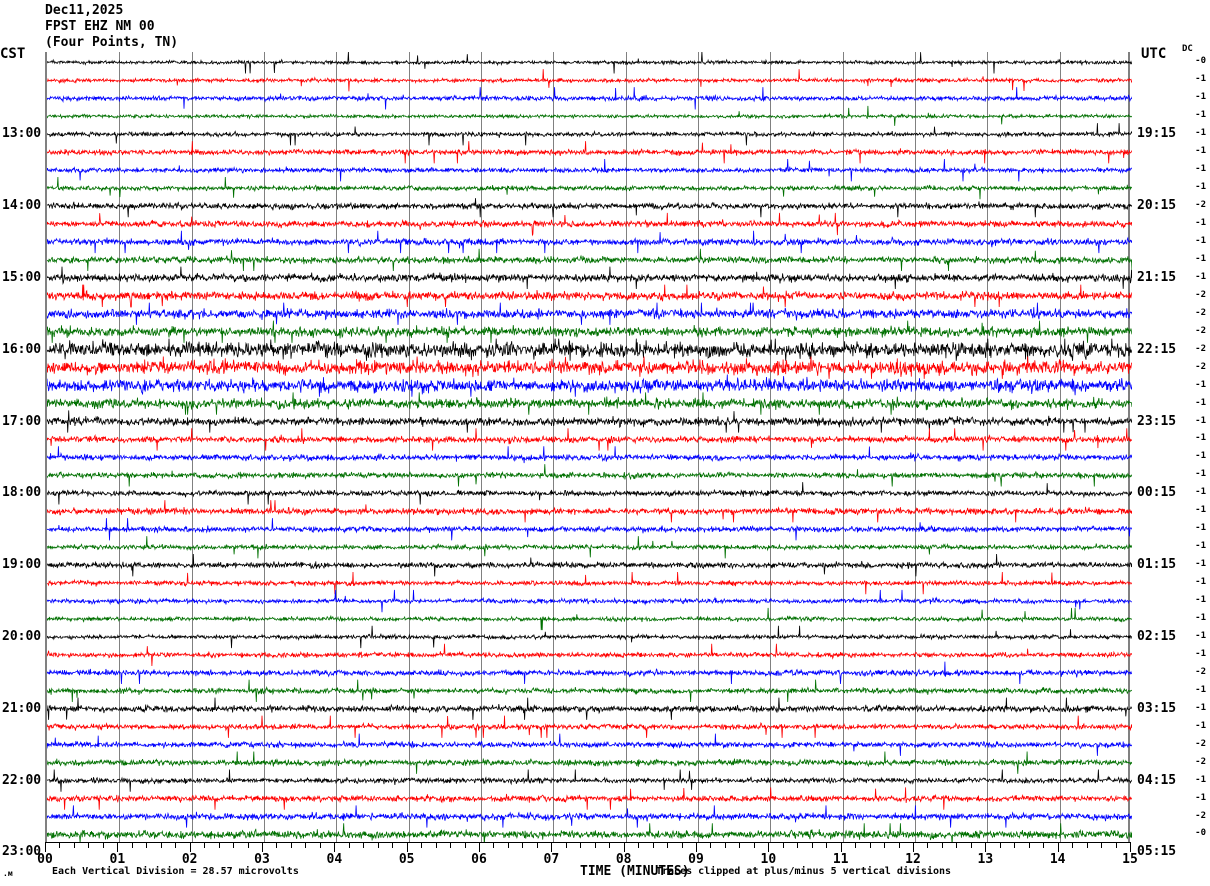  What do you see at coordinates (768, 859) in the screenshot?
I see `x-axis-tick-label: 10` at bounding box center [768, 859].